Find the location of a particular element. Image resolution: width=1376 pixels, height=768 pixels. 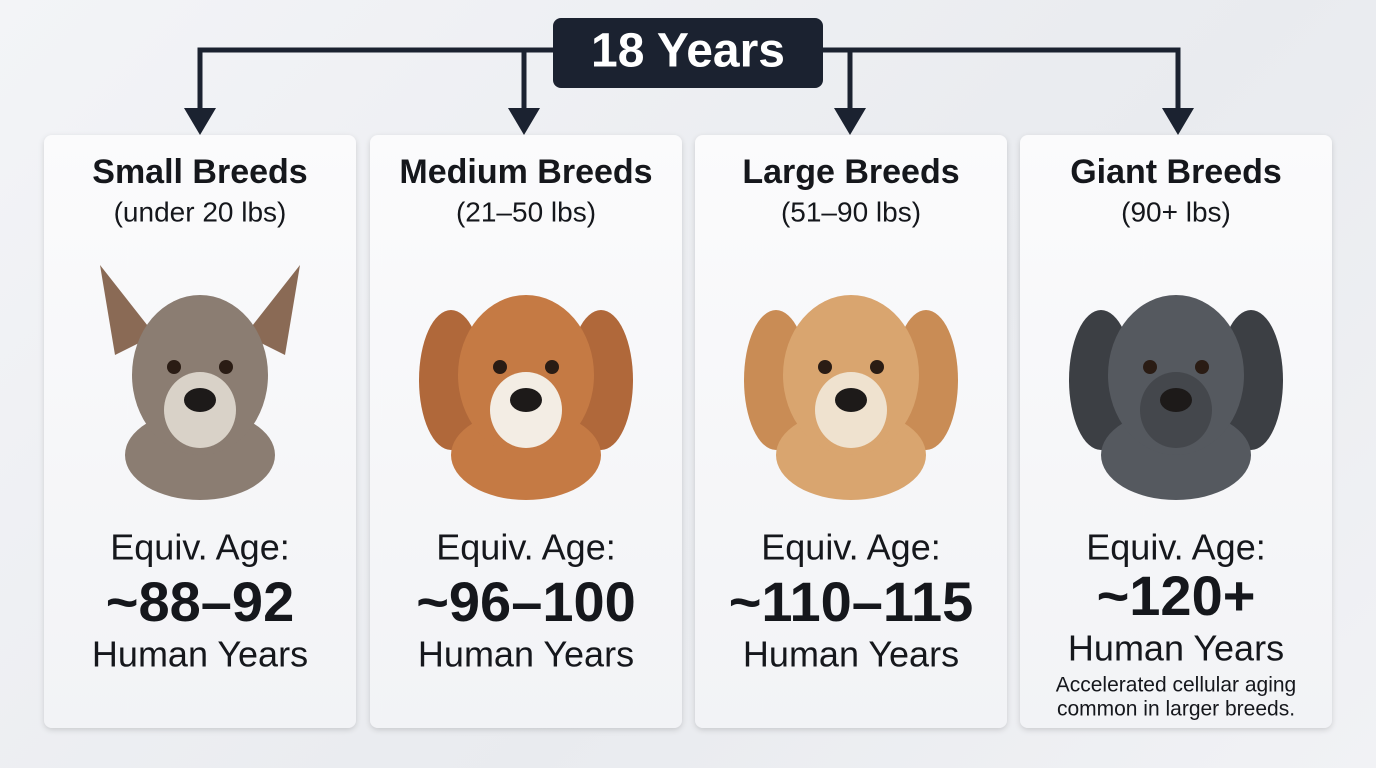

card-note: Accelerated cellular aging is located at coordinates (1176, 685).